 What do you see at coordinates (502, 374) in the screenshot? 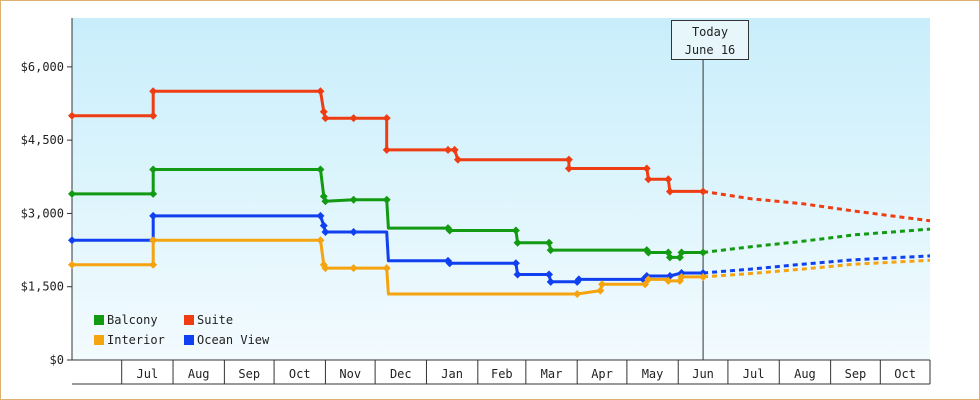
I see `x-tick-label: Feb` at bounding box center [502, 374].